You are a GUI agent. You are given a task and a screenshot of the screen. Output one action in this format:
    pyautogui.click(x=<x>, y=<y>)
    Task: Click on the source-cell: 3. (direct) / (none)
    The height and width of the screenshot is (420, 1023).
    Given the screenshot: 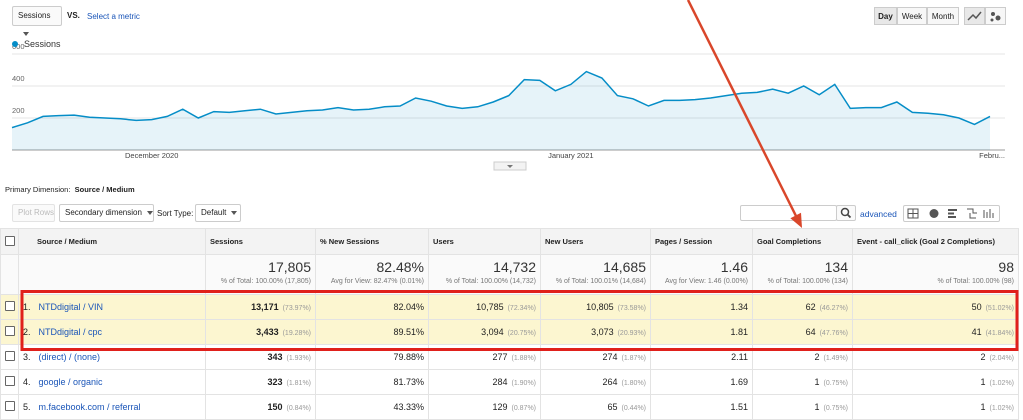 What is the action you would take?
    pyautogui.click(x=112, y=357)
    